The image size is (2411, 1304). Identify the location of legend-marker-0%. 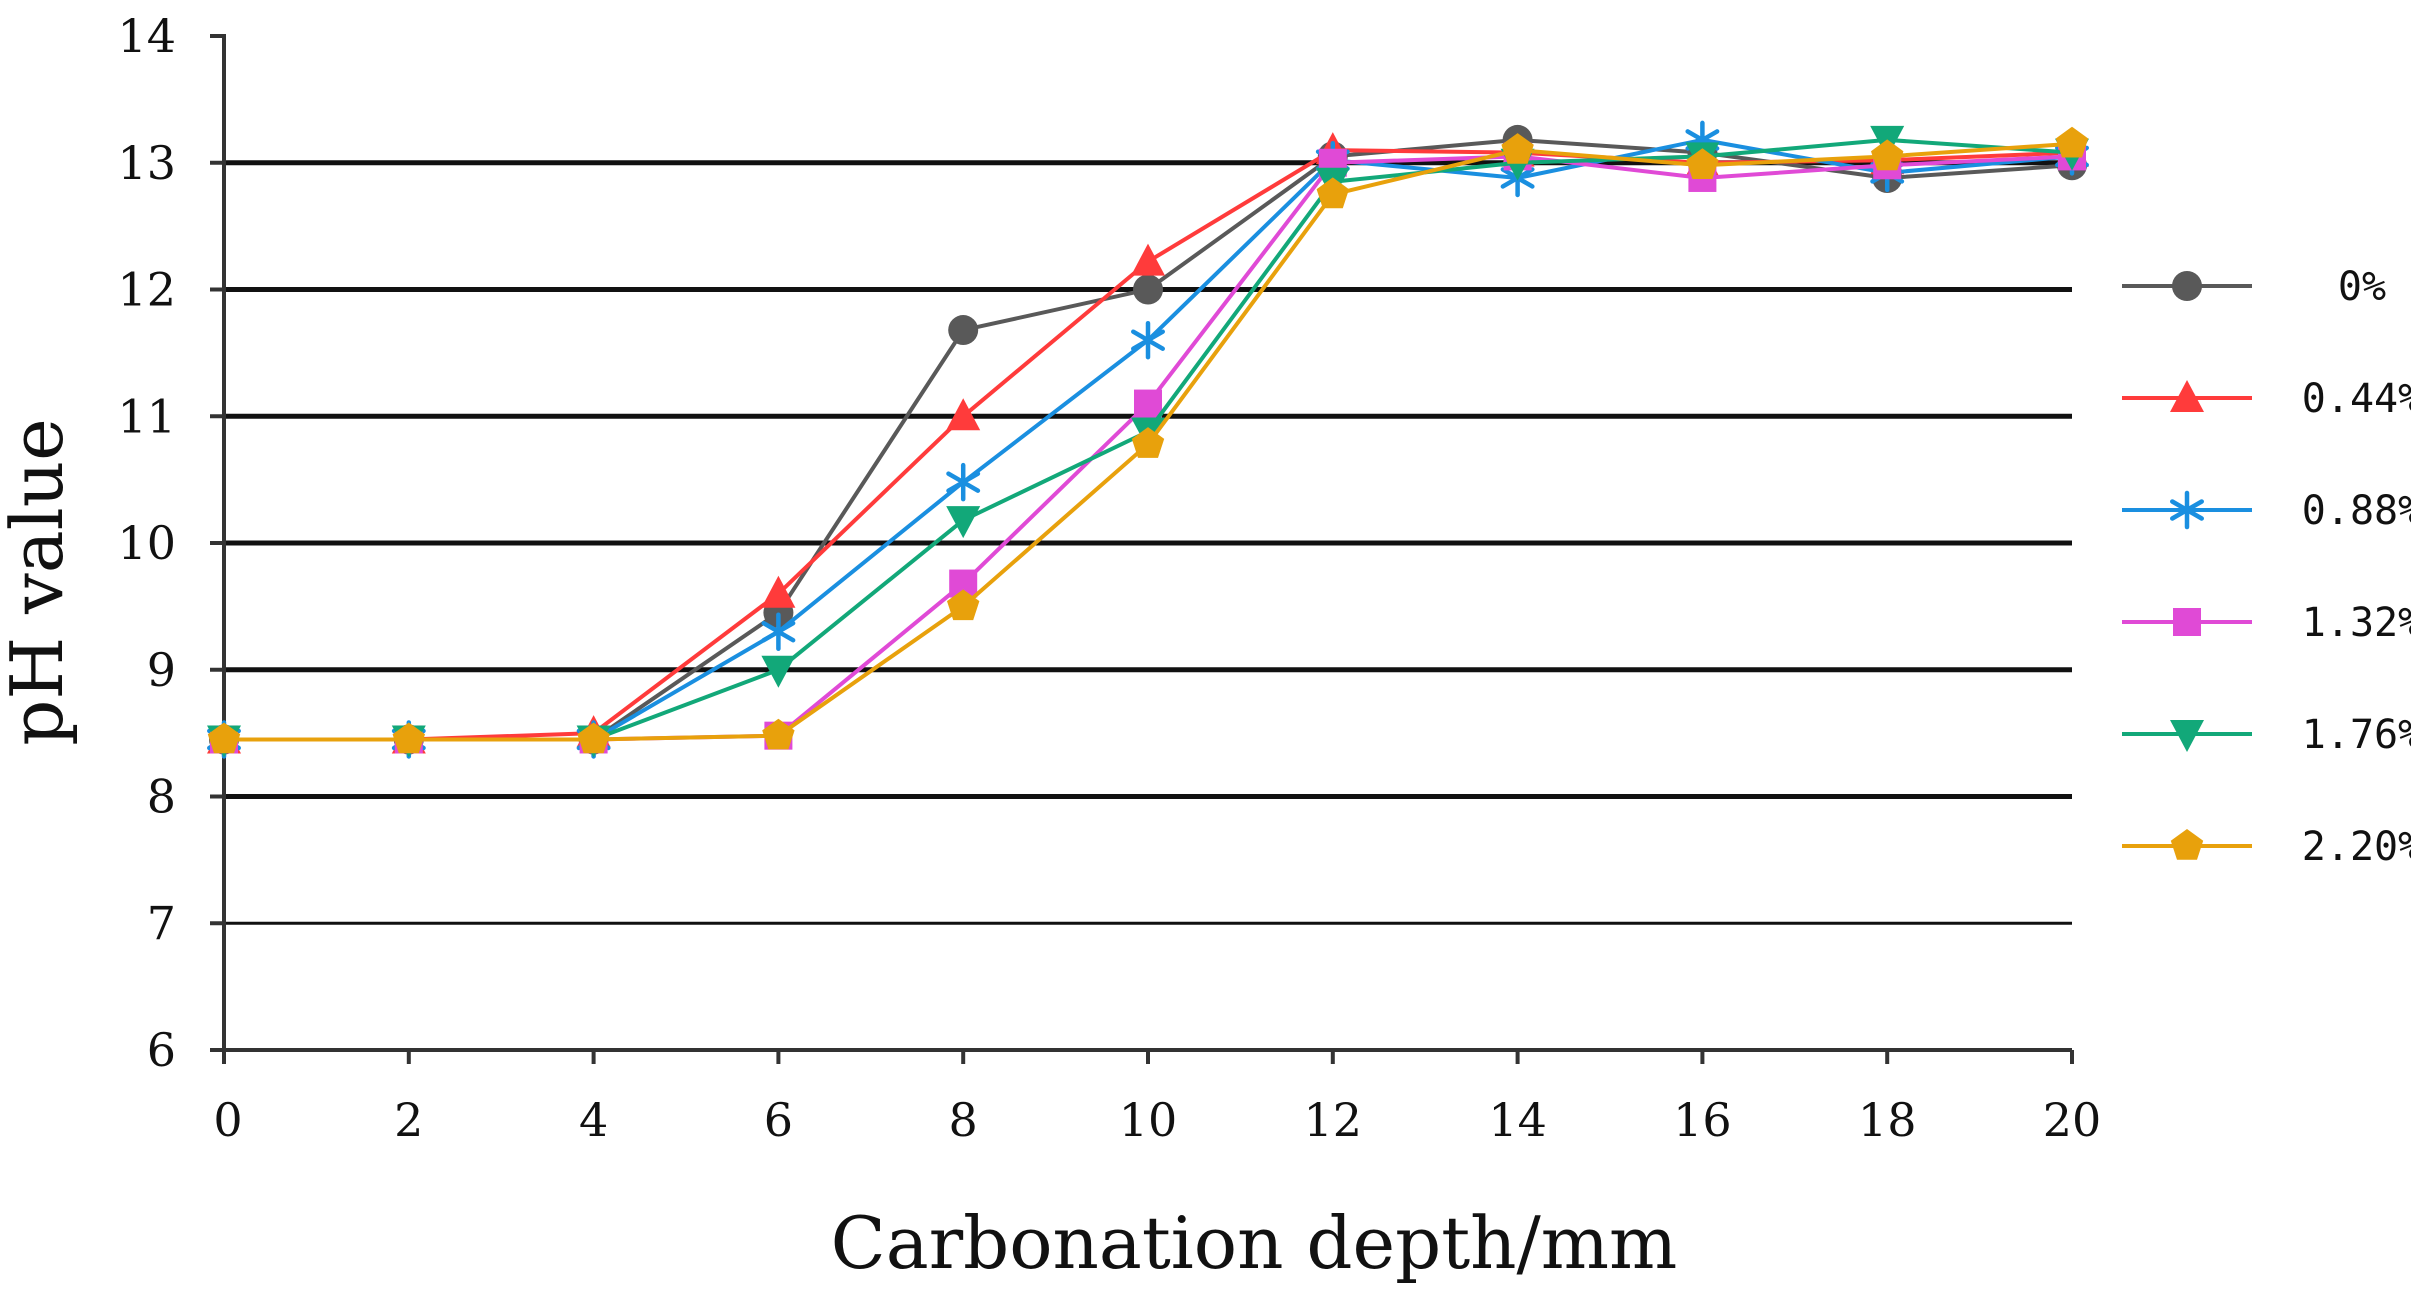
(2187, 286).